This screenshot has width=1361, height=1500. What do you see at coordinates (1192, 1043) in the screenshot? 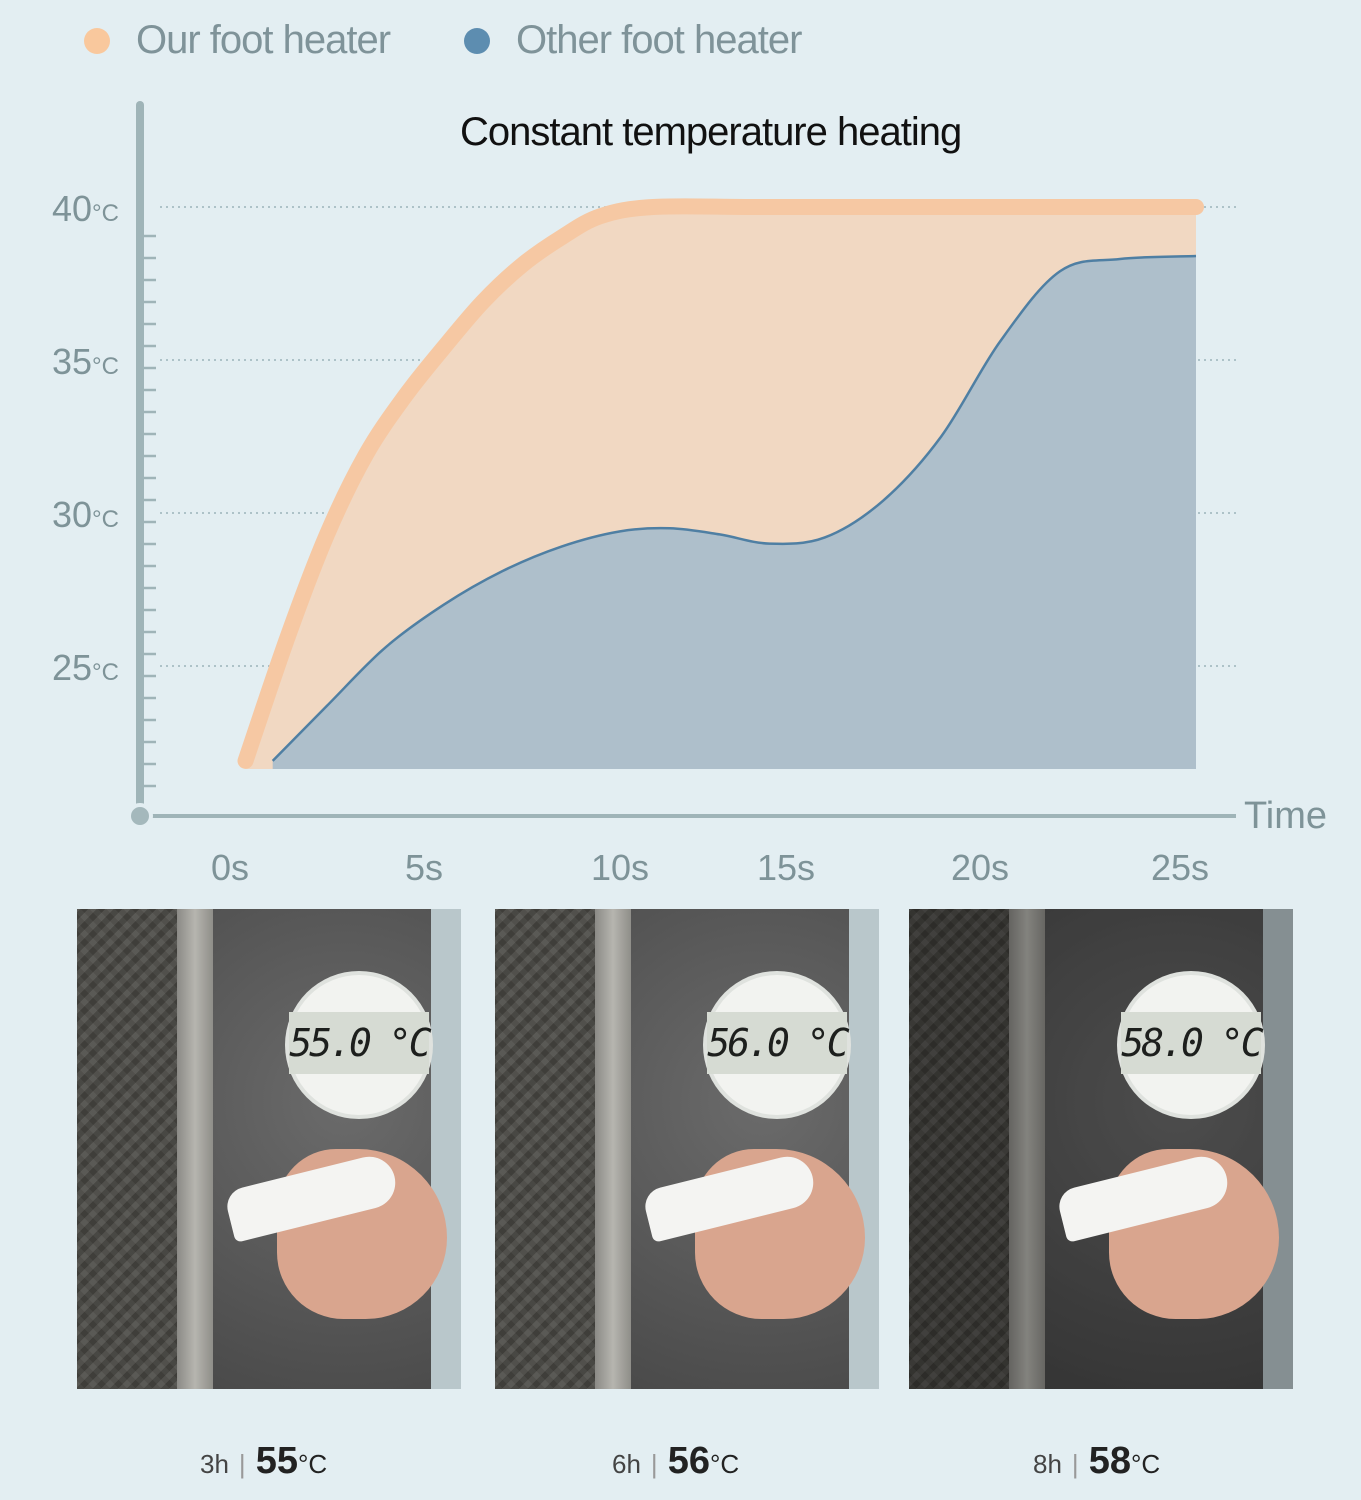
I see `thermometer-reading: 58.0 °C` at bounding box center [1192, 1043].